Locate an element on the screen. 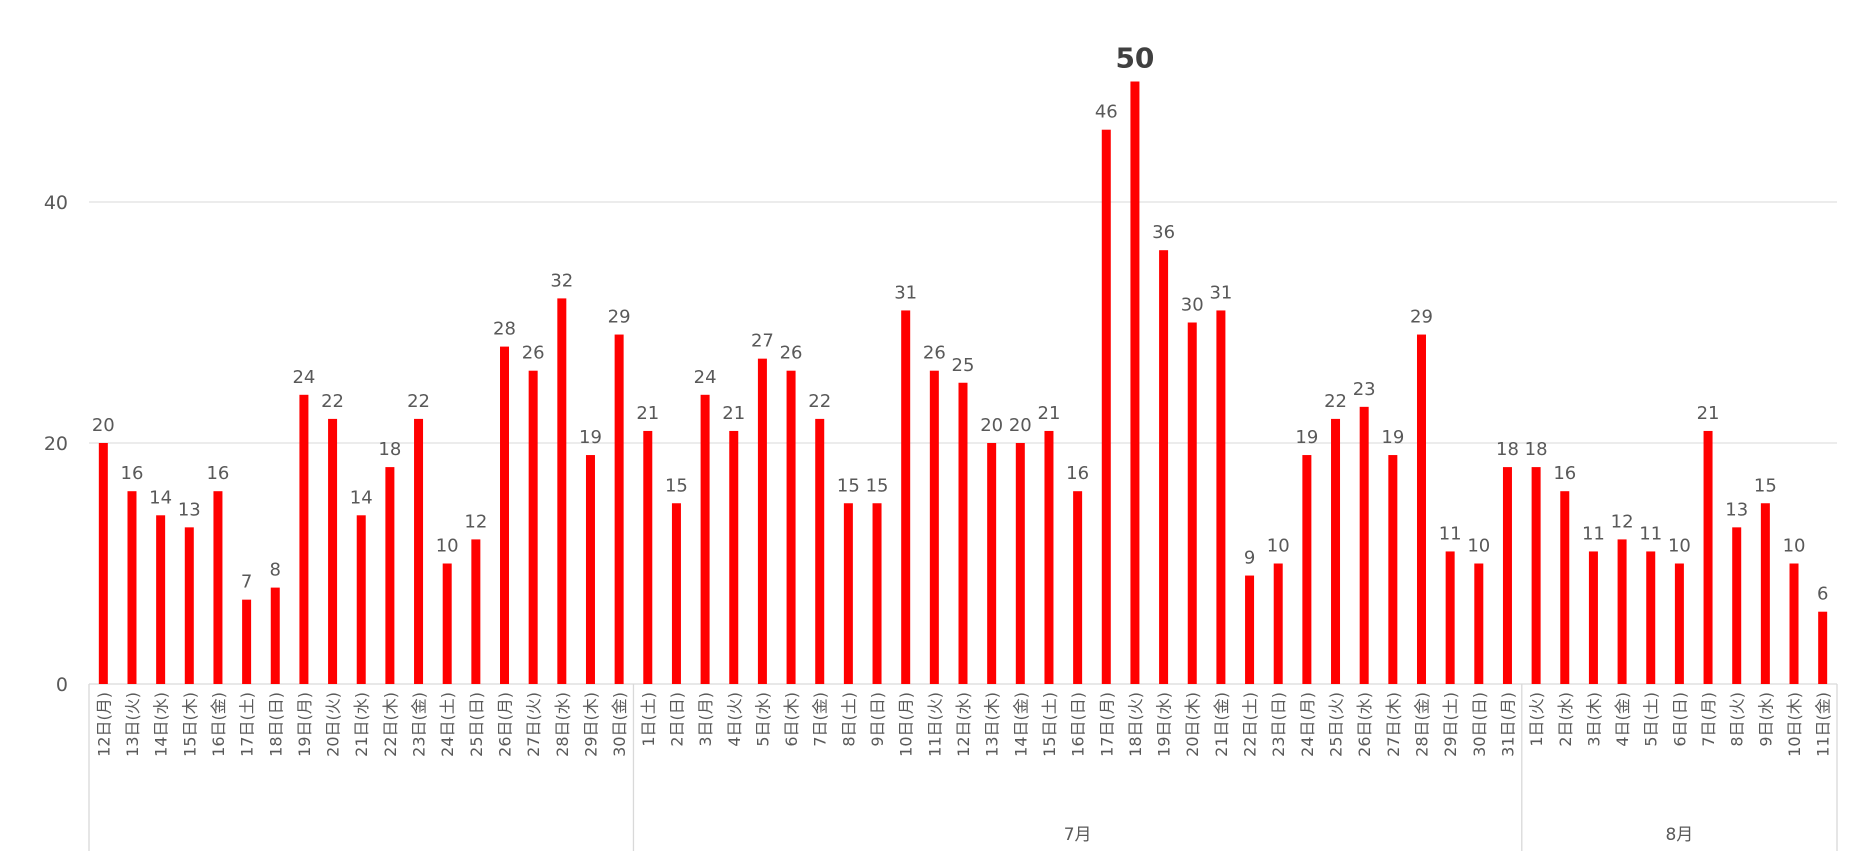 This screenshot has height=865, width=1860. x-tick-label: 13日(火) is located at coordinates (132, 724).